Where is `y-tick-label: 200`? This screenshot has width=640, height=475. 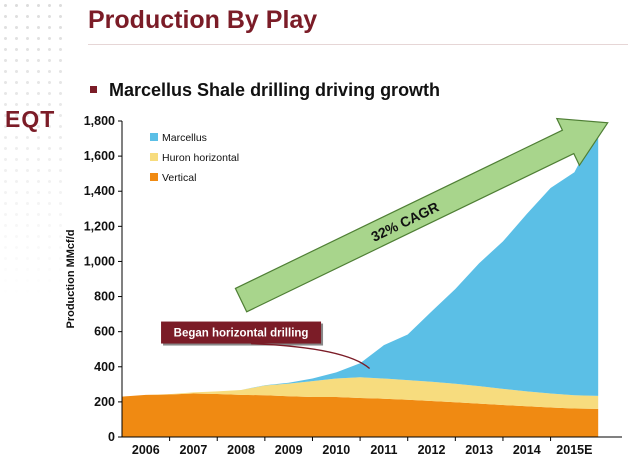
y-tick-label: 200 is located at coordinates (104, 402).